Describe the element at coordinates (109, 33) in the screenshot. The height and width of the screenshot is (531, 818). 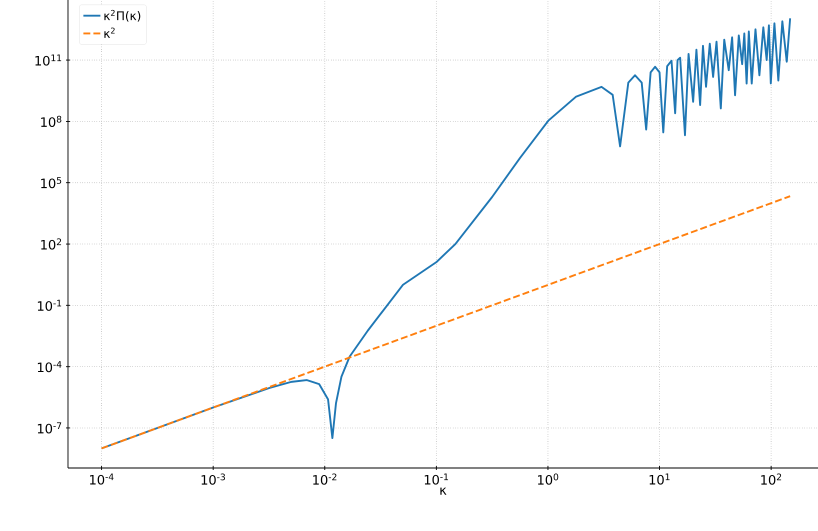
I see `legend-label: κ$^{2}$` at that location.